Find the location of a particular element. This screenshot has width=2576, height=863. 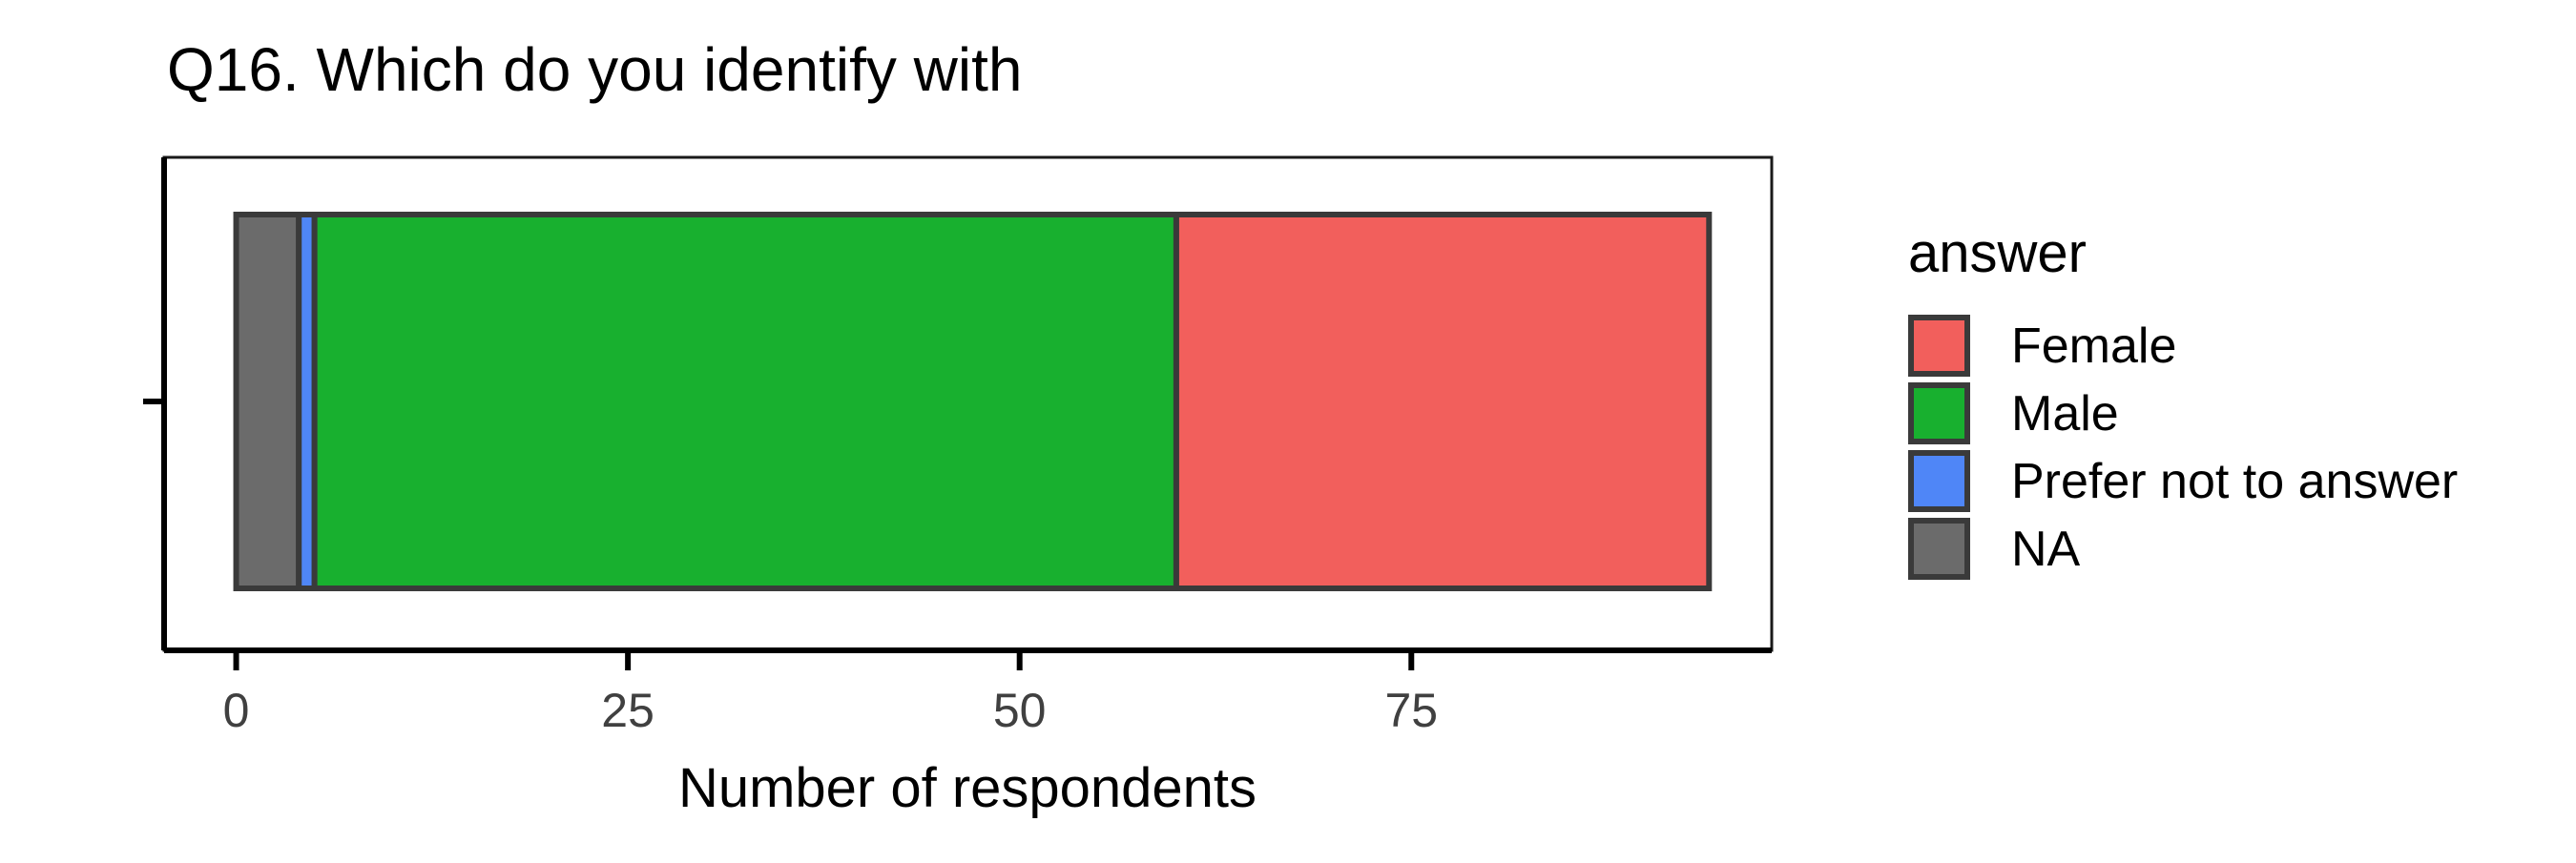

legend-swatch-na is located at coordinates (1939, 549).